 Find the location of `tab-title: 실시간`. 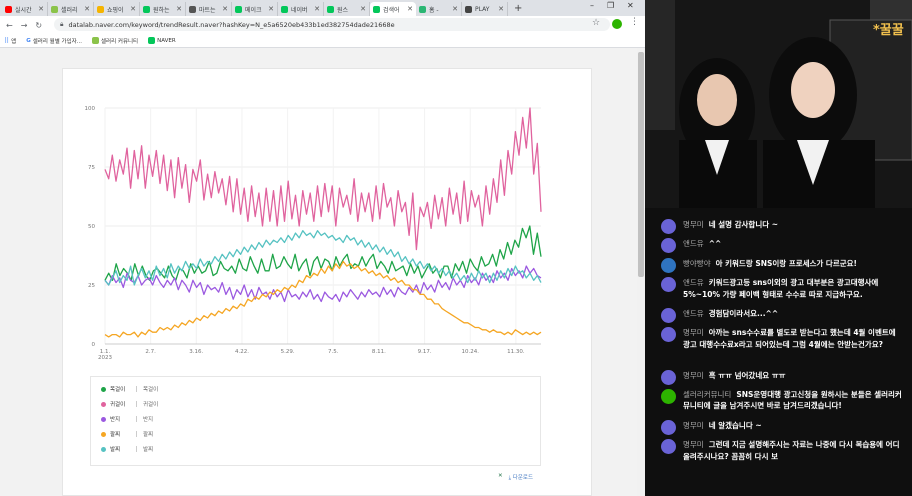

tab-title: 실시간 is located at coordinates (23, 10).